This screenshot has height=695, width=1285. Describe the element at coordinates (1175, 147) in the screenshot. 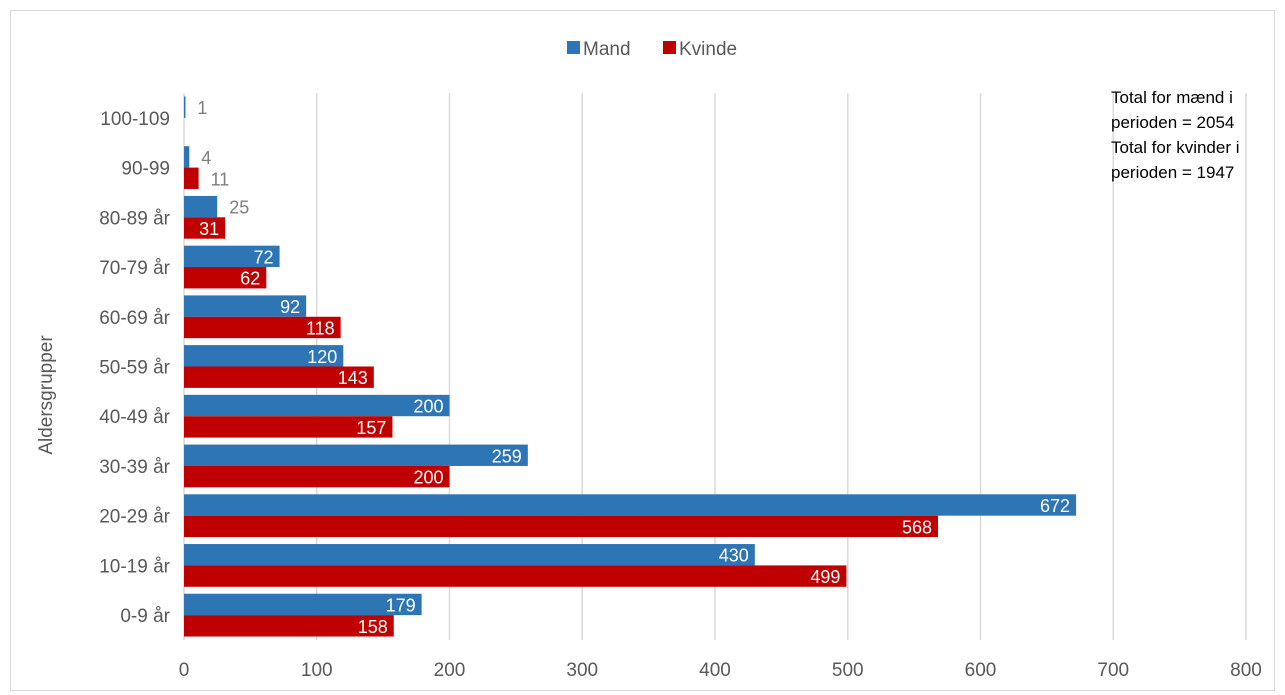

I see `annotation-line: Total for kvinder i` at that location.